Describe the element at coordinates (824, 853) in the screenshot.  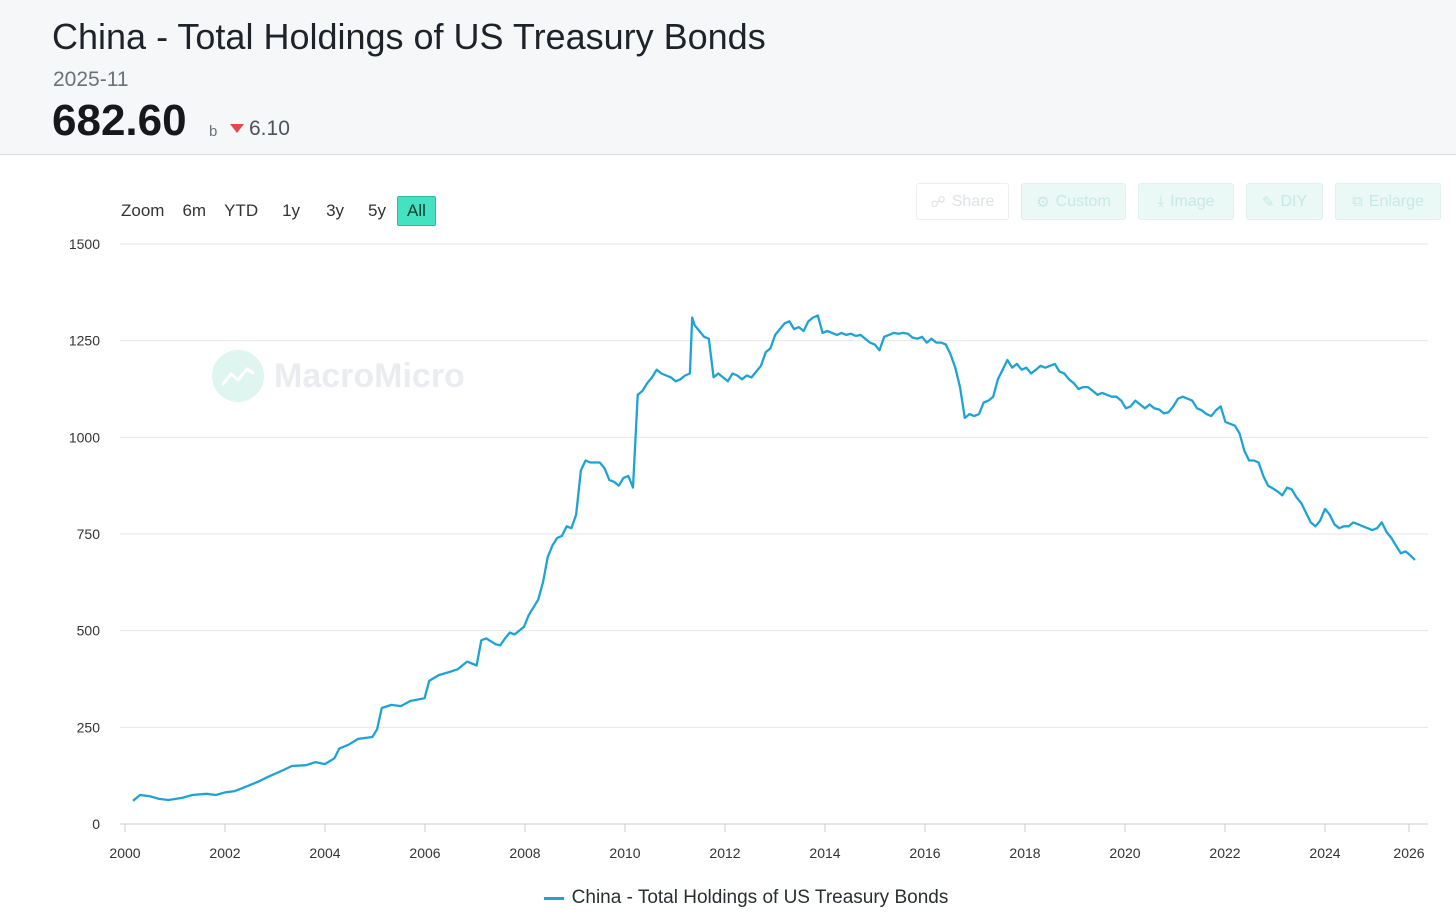
I see `x-tick-label: 2014` at that location.